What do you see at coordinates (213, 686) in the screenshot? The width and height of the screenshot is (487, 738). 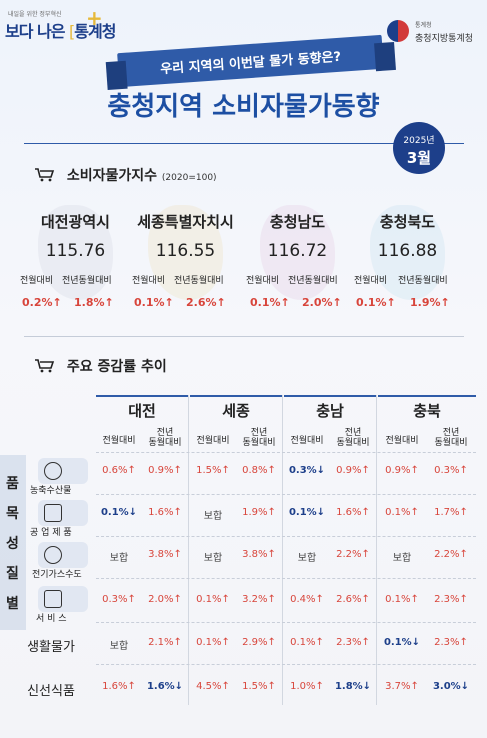 I see `table-cell: 4.5%↑` at bounding box center [213, 686].